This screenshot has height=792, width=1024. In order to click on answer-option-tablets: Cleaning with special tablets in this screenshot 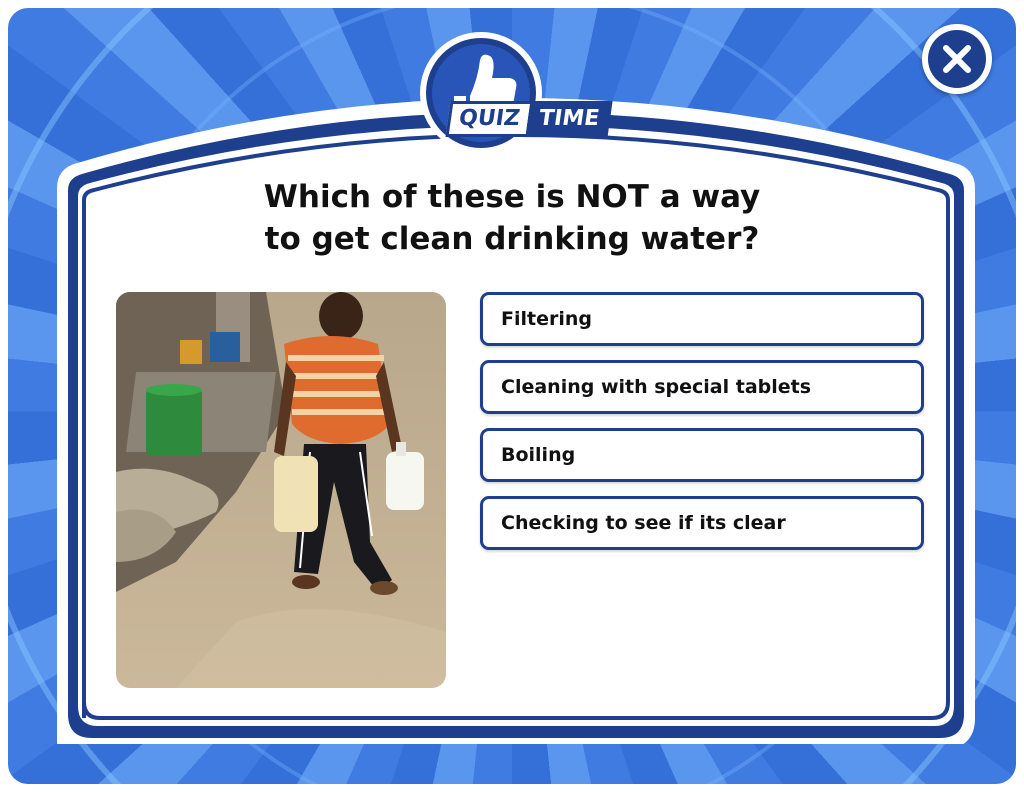, I will do `click(702, 387)`.